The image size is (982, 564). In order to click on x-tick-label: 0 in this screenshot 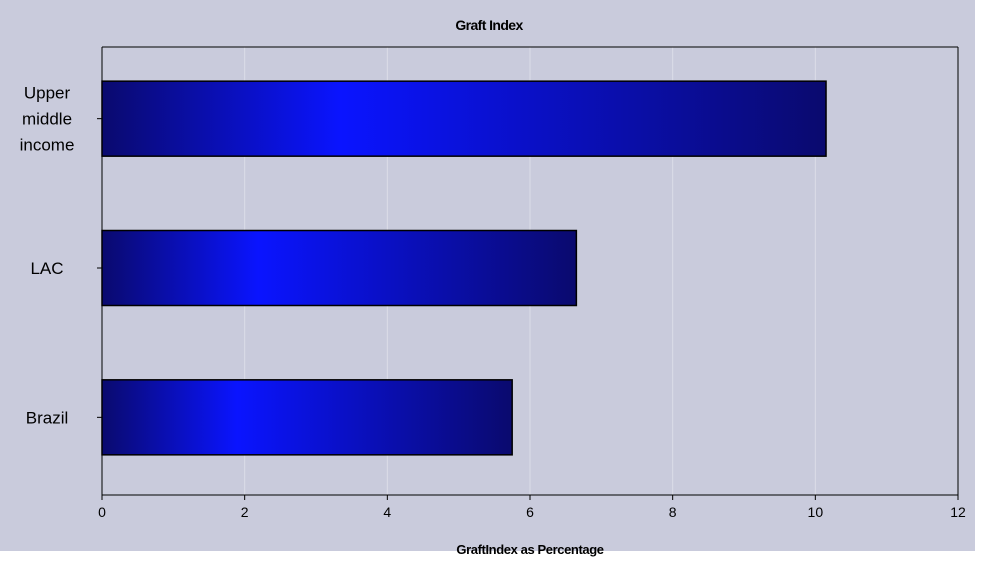, I will do `click(102, 512)`.